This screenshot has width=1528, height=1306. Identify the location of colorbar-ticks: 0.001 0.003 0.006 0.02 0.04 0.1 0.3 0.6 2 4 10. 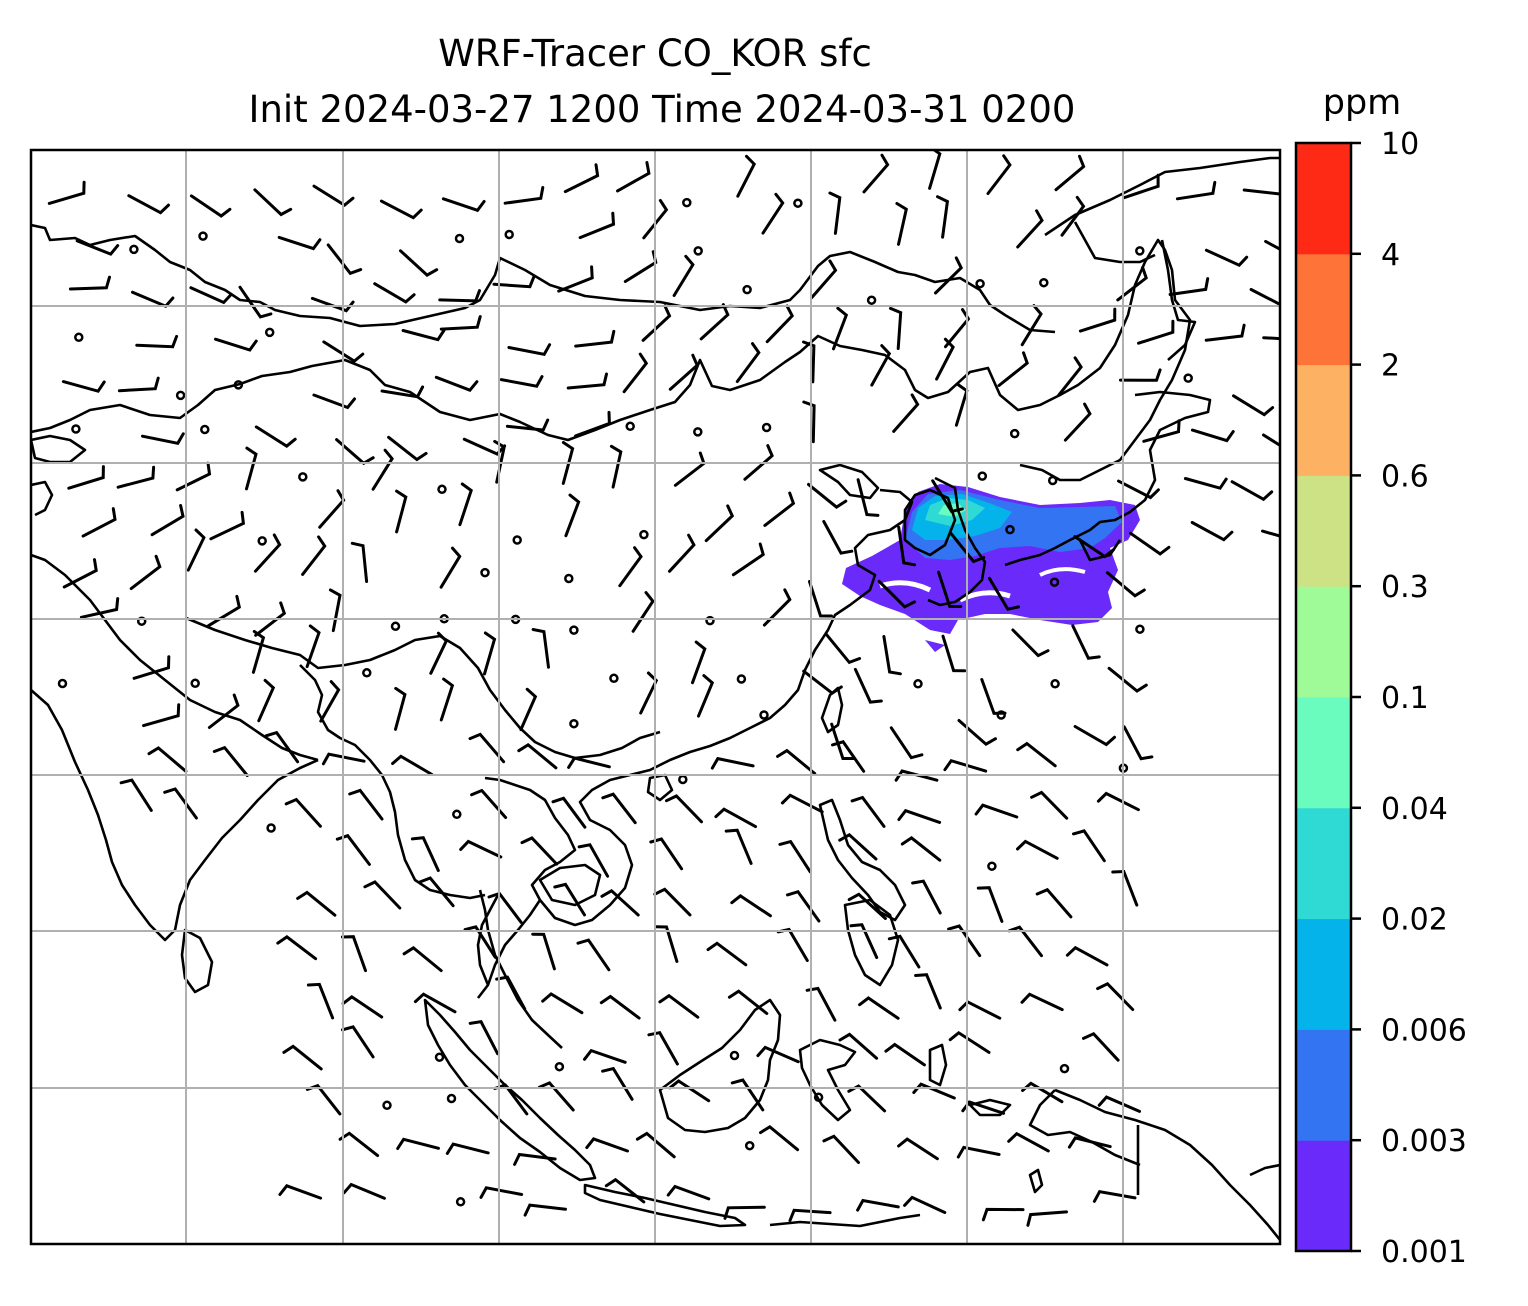
(1409, 698).